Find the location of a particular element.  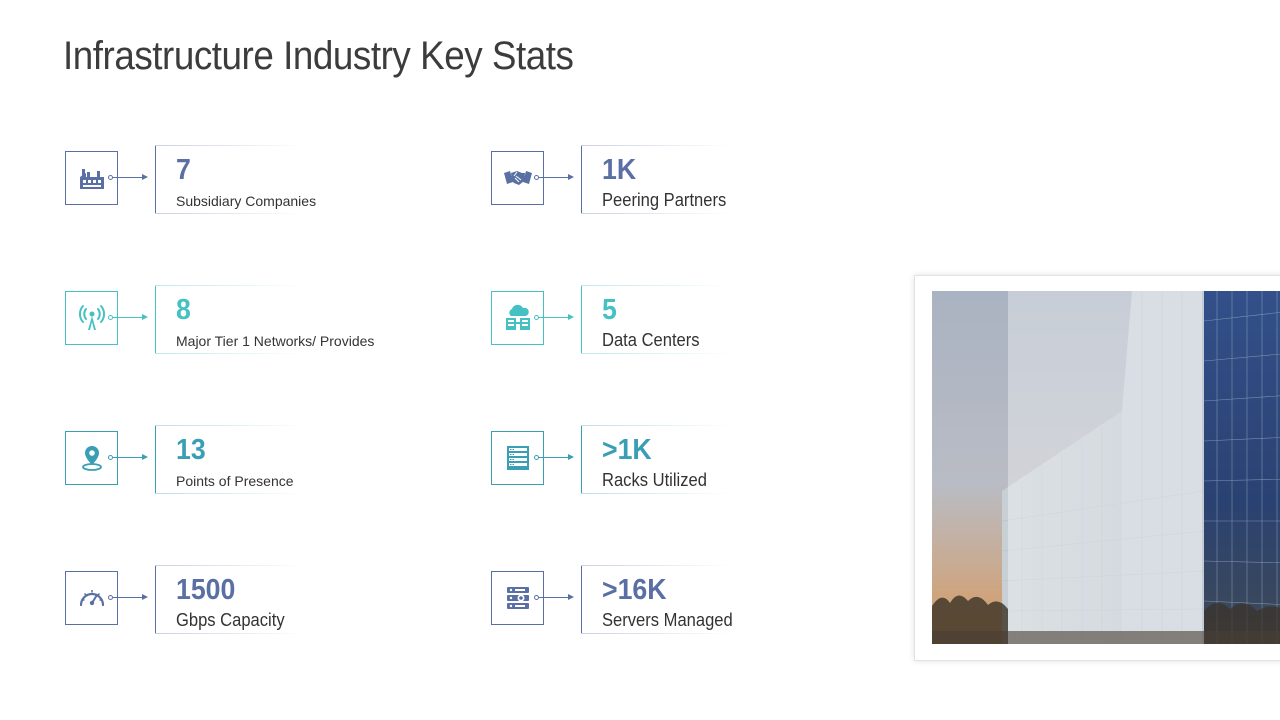

stat-label: Gbps Capacity is located at coordinates (230, 620).